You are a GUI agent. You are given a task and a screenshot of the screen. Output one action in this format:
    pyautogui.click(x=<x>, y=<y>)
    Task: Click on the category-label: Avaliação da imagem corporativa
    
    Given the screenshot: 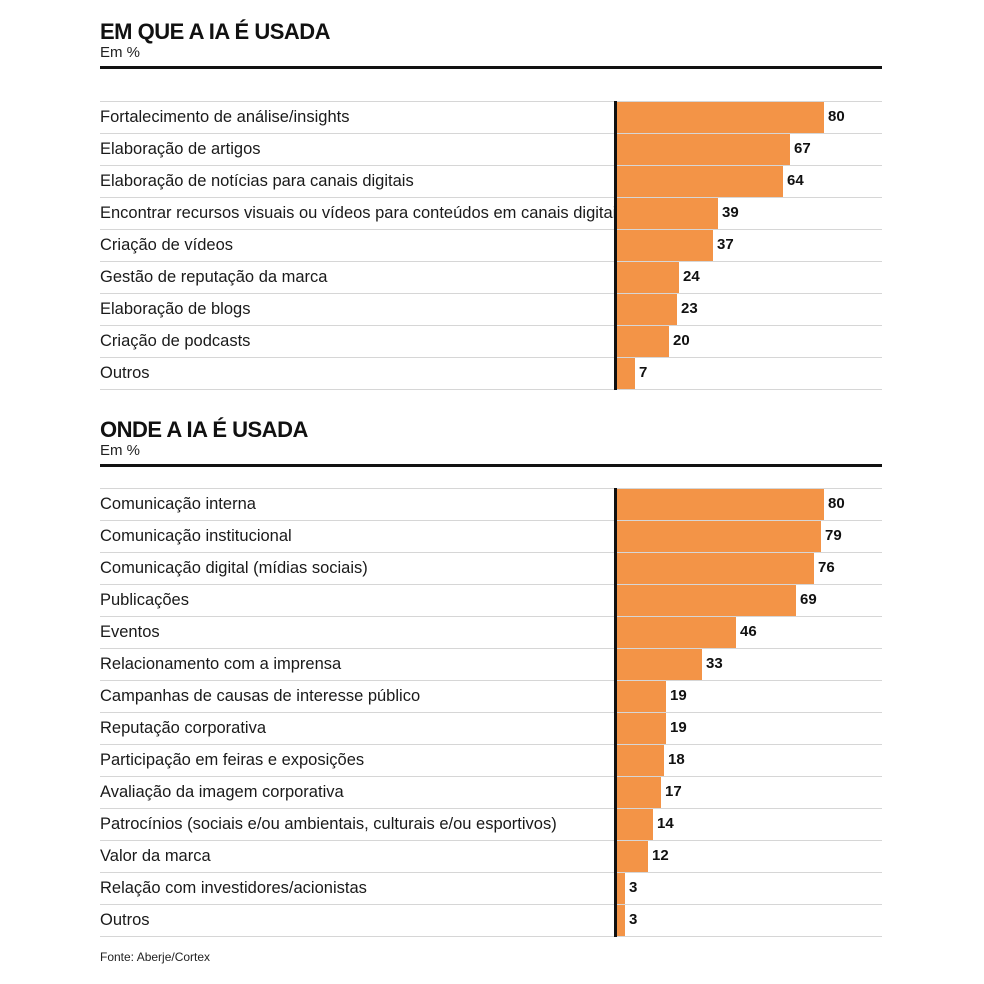 What is the action you would take?
    pyautogui.click(x=222, y=792)
    